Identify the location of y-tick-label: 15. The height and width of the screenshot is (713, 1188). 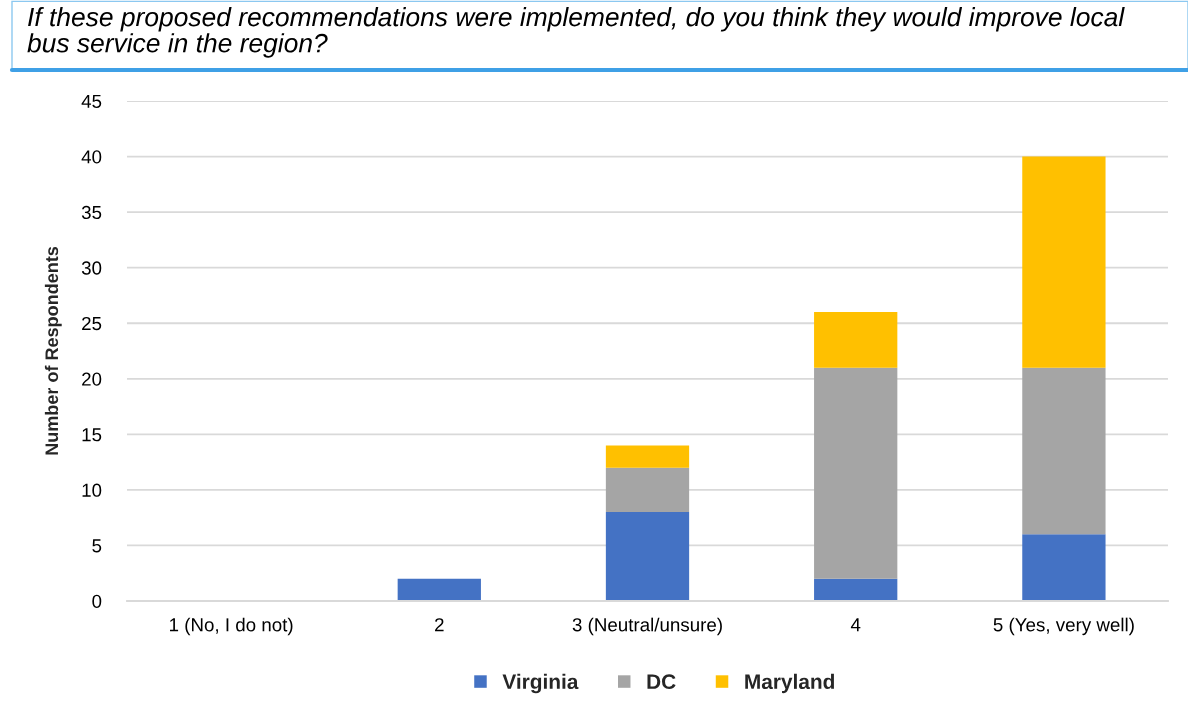
(92, 435).